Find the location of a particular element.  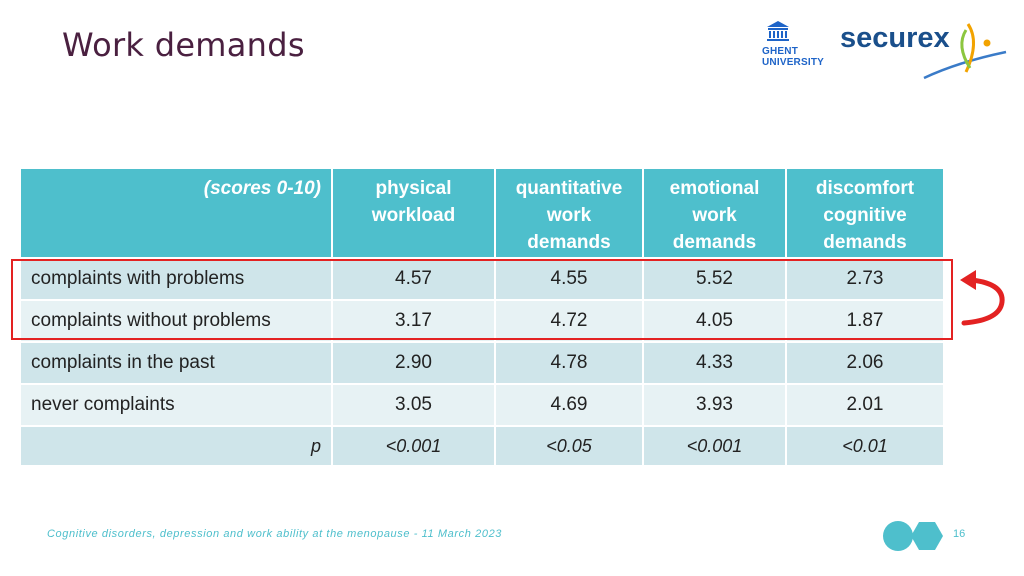

header-emotional-work-demands: emotional work demands is located at coordinates (714, 213).